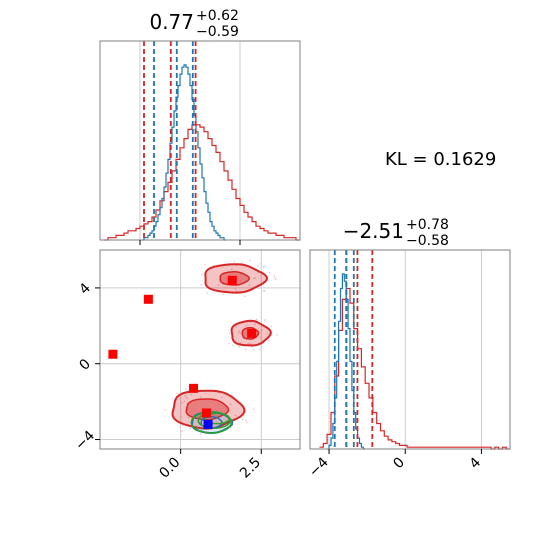 This screenshot has height=550, width=550. I want to click on y-tick-label: 4, so click(85, 289).